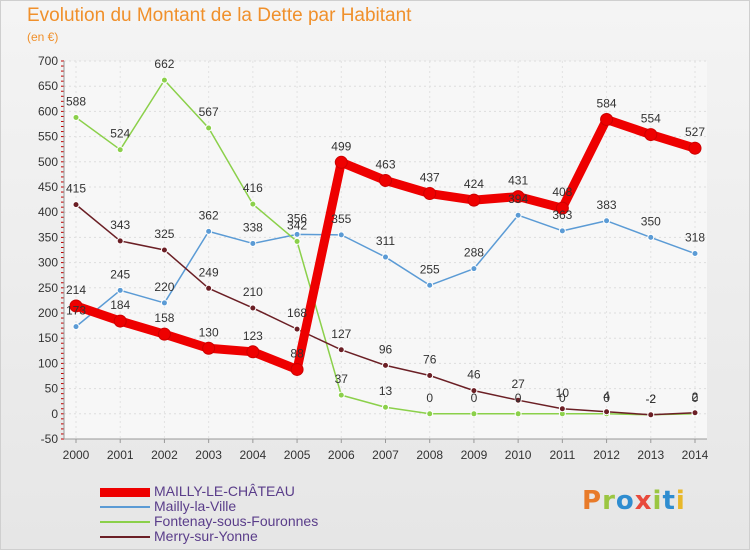 This screenshot has width=750, height=550. I want to click on data-label: 168, so click(297, 313).